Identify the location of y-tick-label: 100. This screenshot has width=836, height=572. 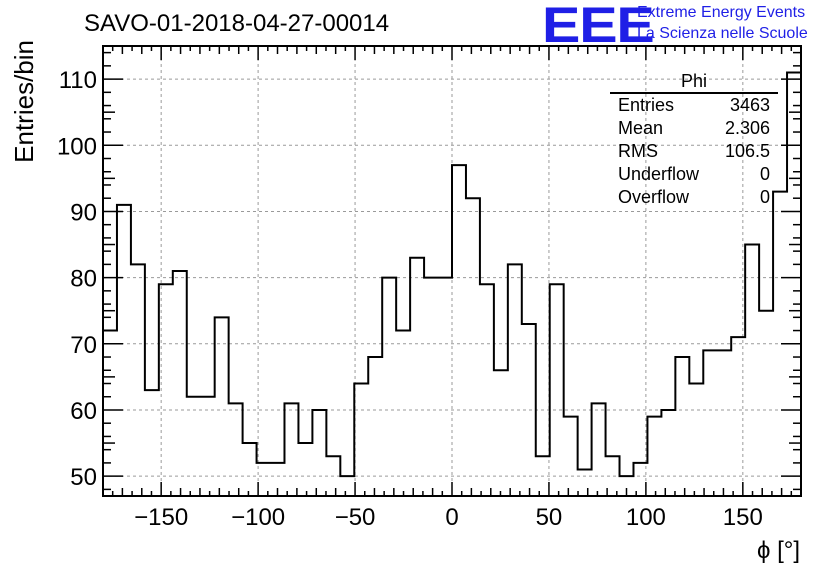
(77, 146).